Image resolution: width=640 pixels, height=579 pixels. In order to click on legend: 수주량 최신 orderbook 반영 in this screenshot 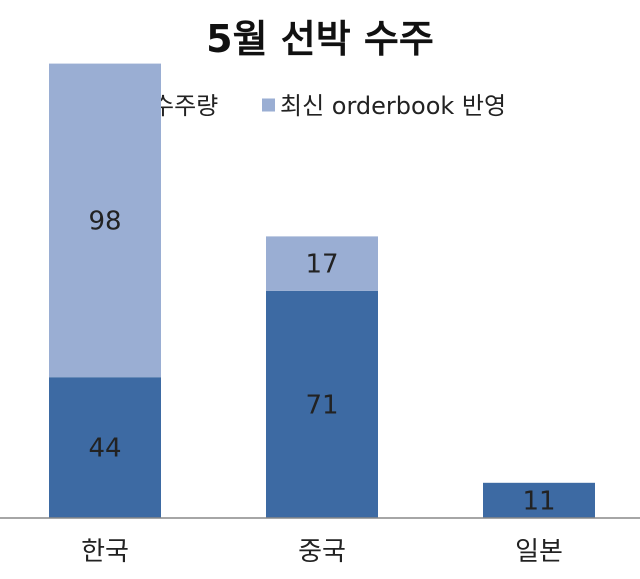, I will do `click(320, 106)`.